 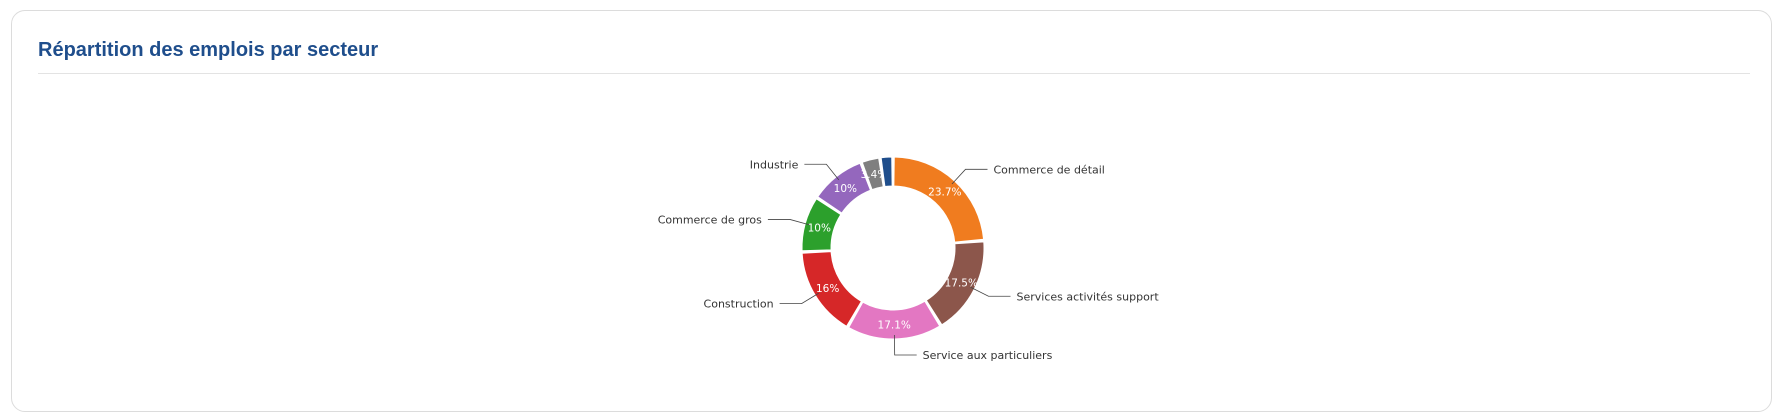 I want to click on leader-line-industrie, so click(x=822, y=172).